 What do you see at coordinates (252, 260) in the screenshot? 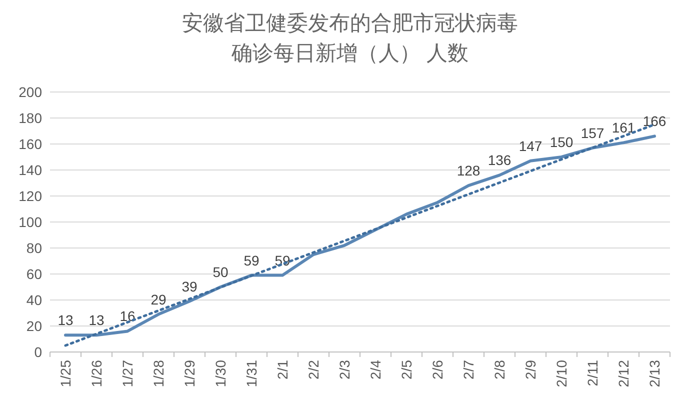
I see `data-label: 59` at bounding box center [252, 260].